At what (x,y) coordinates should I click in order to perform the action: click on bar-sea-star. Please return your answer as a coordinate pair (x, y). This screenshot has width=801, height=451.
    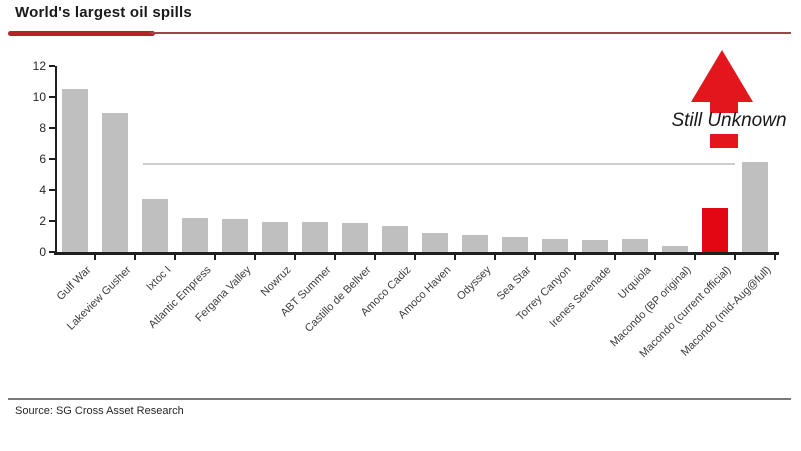
    Looking at the image, I should click on (515, 244).